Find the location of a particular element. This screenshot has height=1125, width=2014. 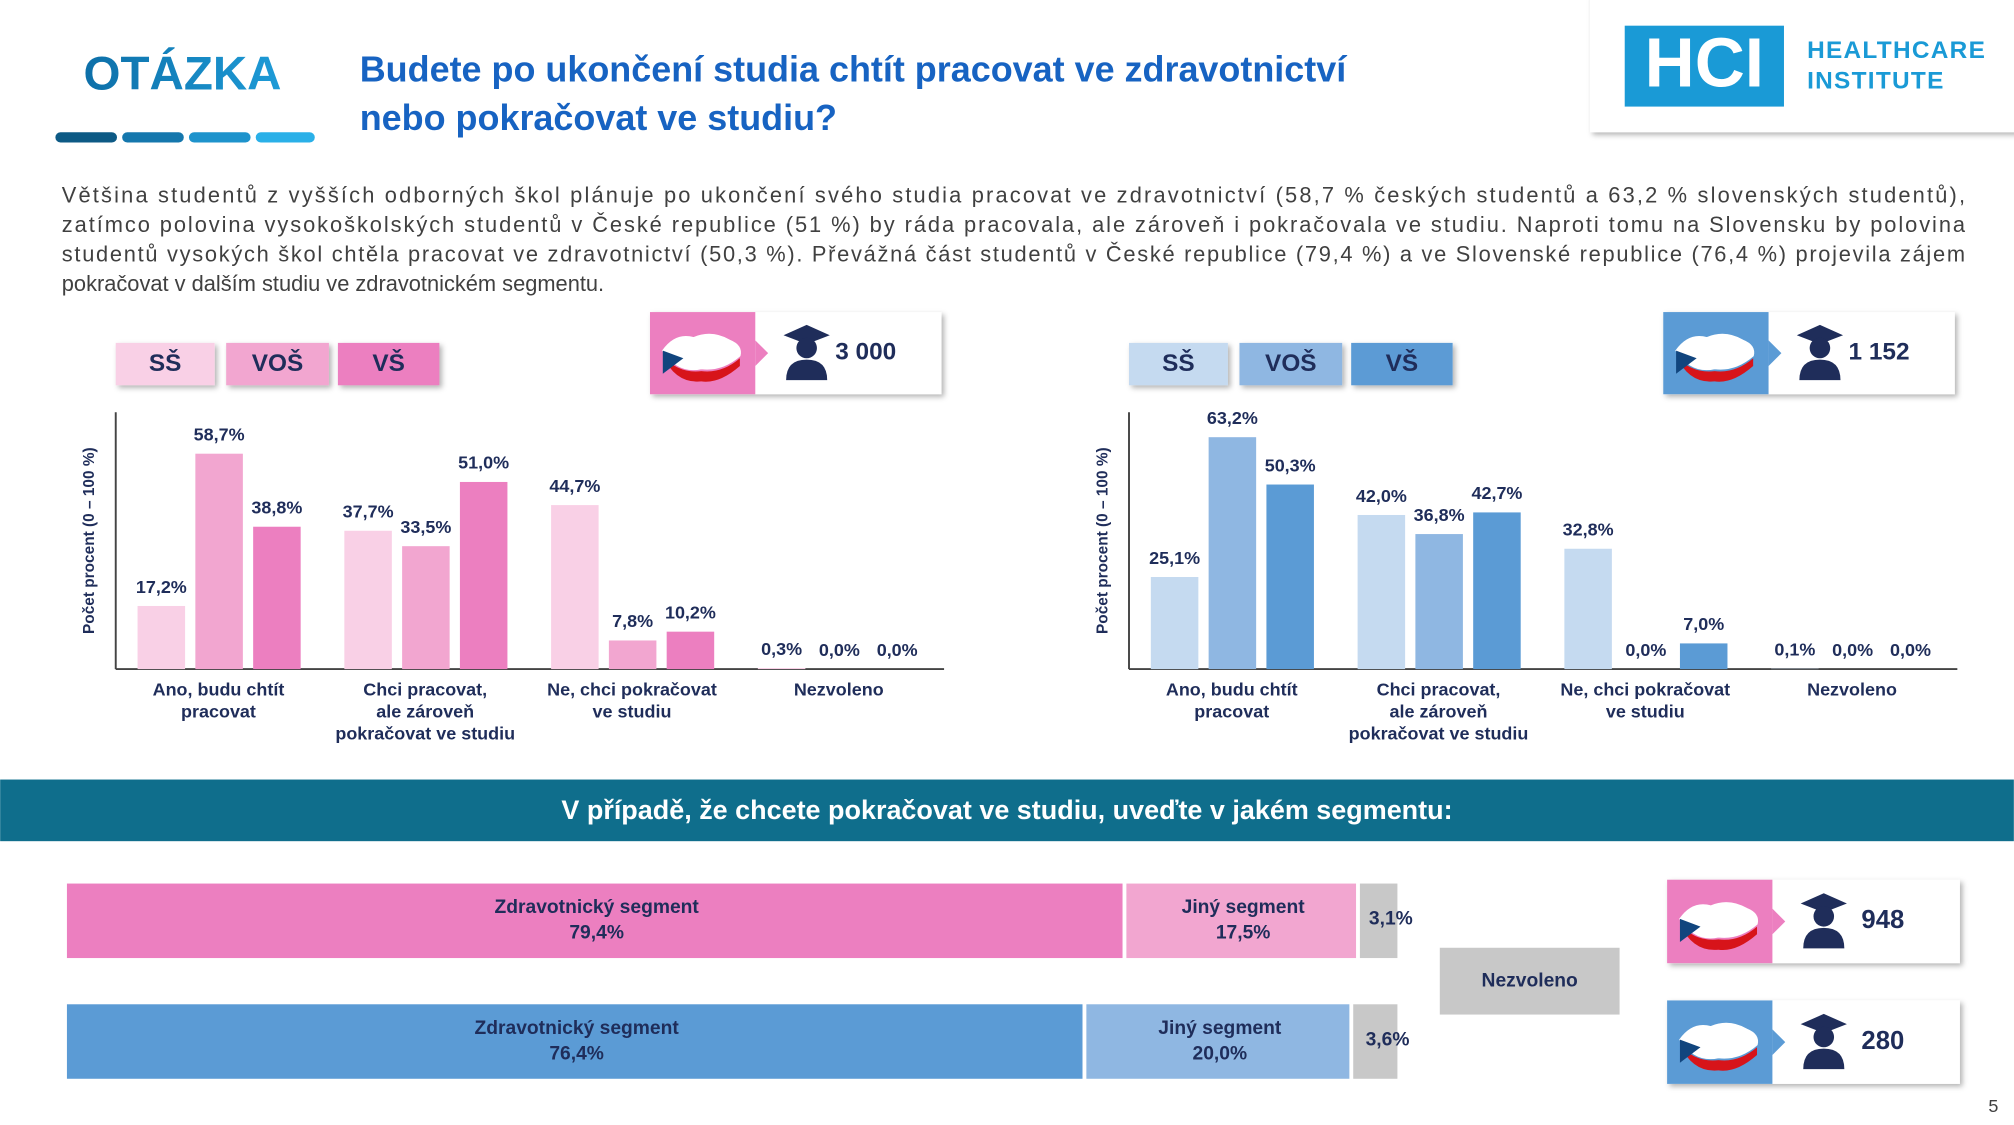

data-label: 38,8% is located at coordinates (276, 507).